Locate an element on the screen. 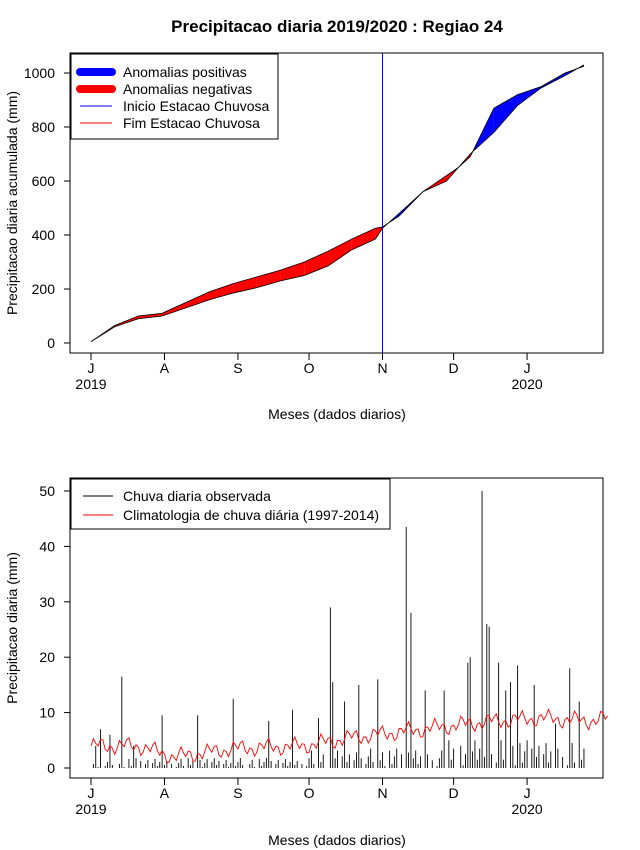 Image resolution: width=640 pixels, height=850 pixels. daily-y-tick-label: 30 is located at coordinates (47, 602).